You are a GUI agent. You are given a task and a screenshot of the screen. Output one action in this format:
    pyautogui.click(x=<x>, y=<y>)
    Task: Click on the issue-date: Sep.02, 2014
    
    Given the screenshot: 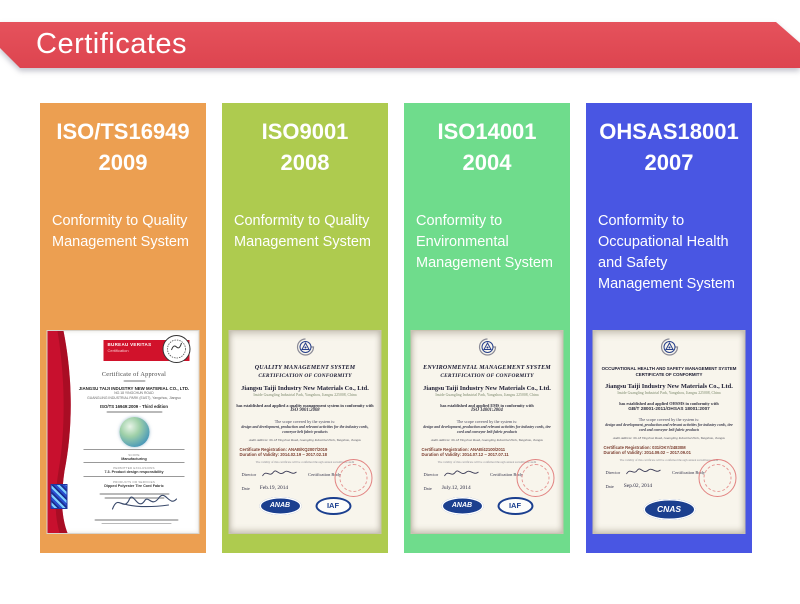 What is the action you would take?
    pyautogui.click(x=638, y=486)
    